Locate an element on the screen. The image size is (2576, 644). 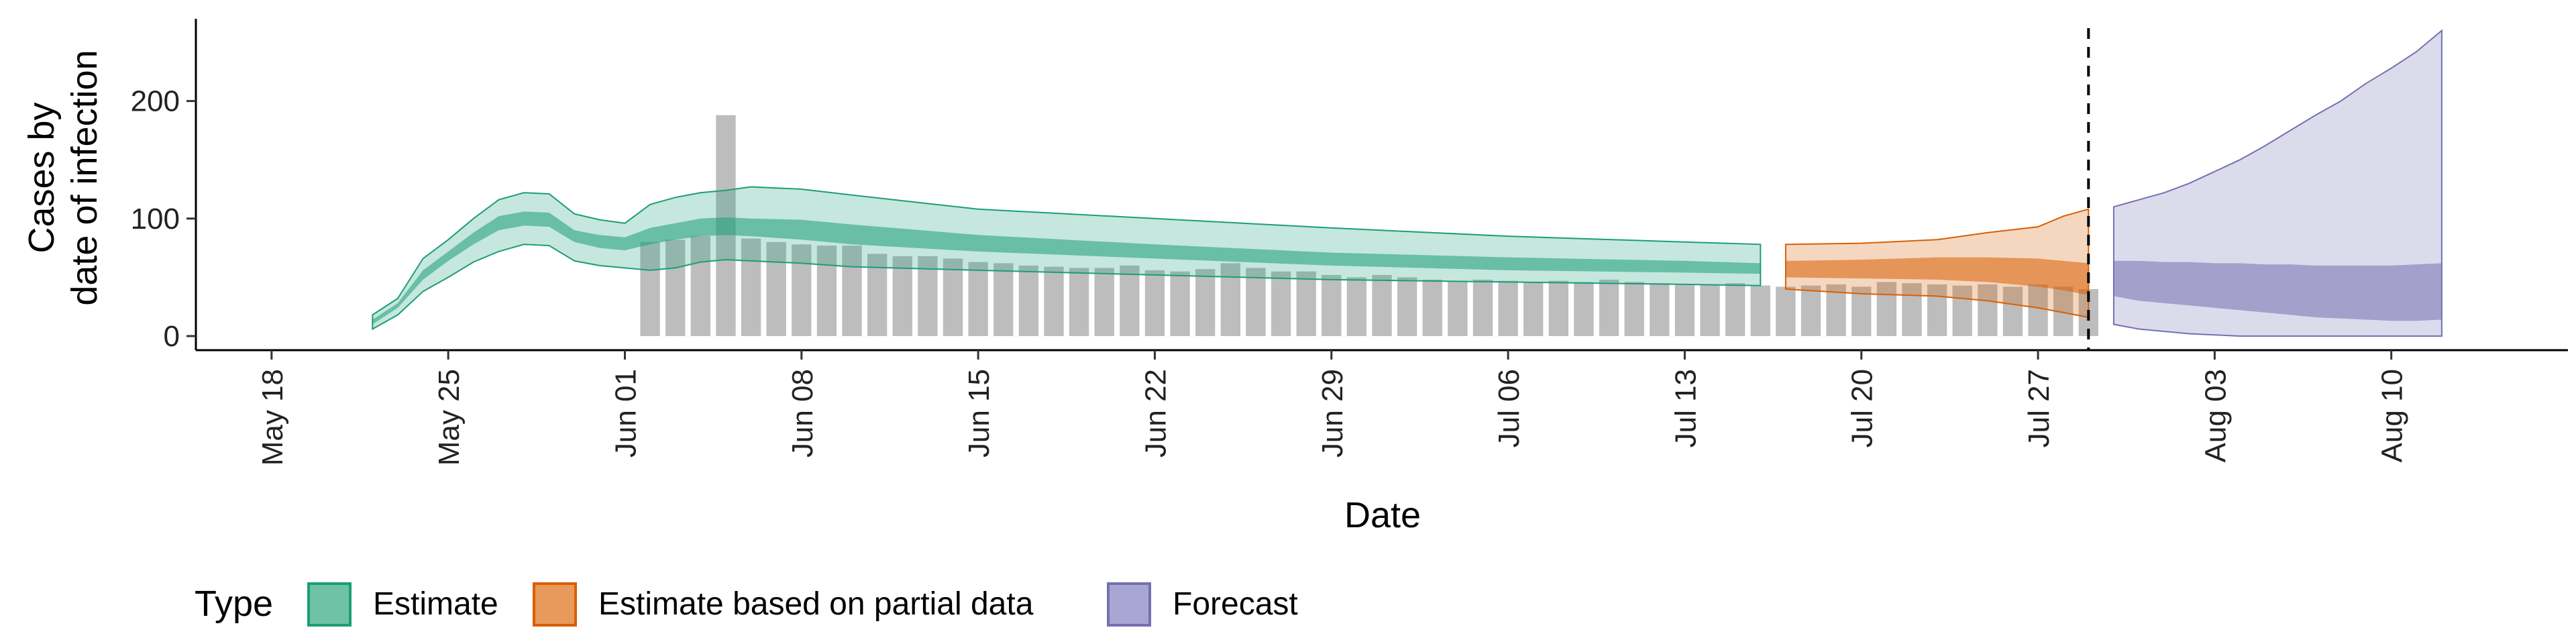
x-tick-label: May 25 is located at coordinates (449, 417).